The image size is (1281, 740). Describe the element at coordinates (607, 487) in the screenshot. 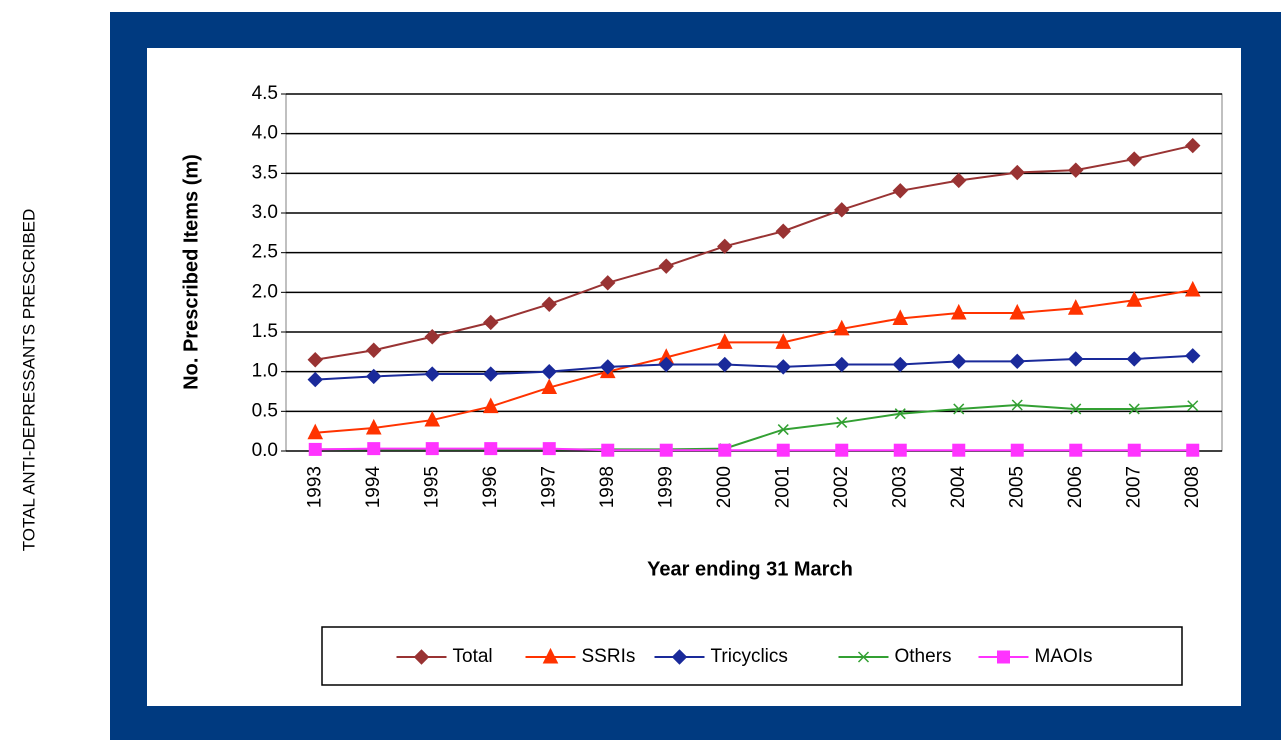

I see `x-tick-label: 1998` at that location.